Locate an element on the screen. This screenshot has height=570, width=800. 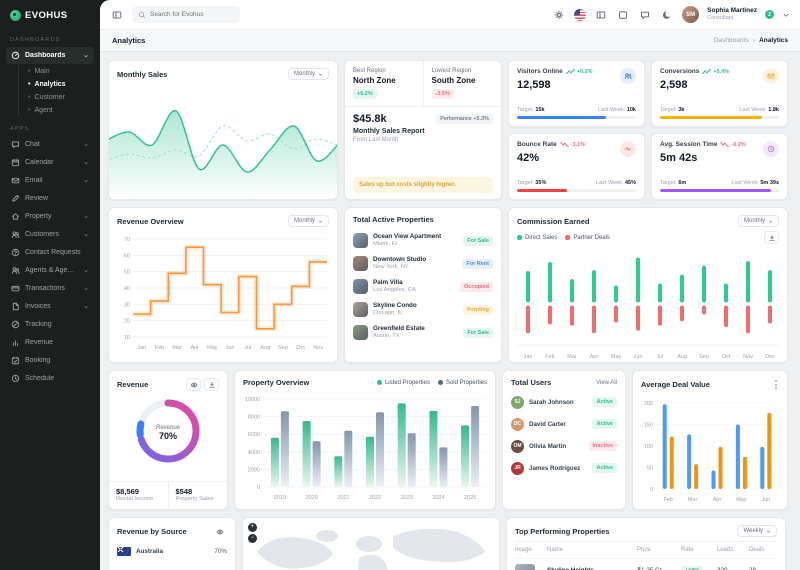
stat-title: Avg. Session Time is located at coordinates (689, 144).